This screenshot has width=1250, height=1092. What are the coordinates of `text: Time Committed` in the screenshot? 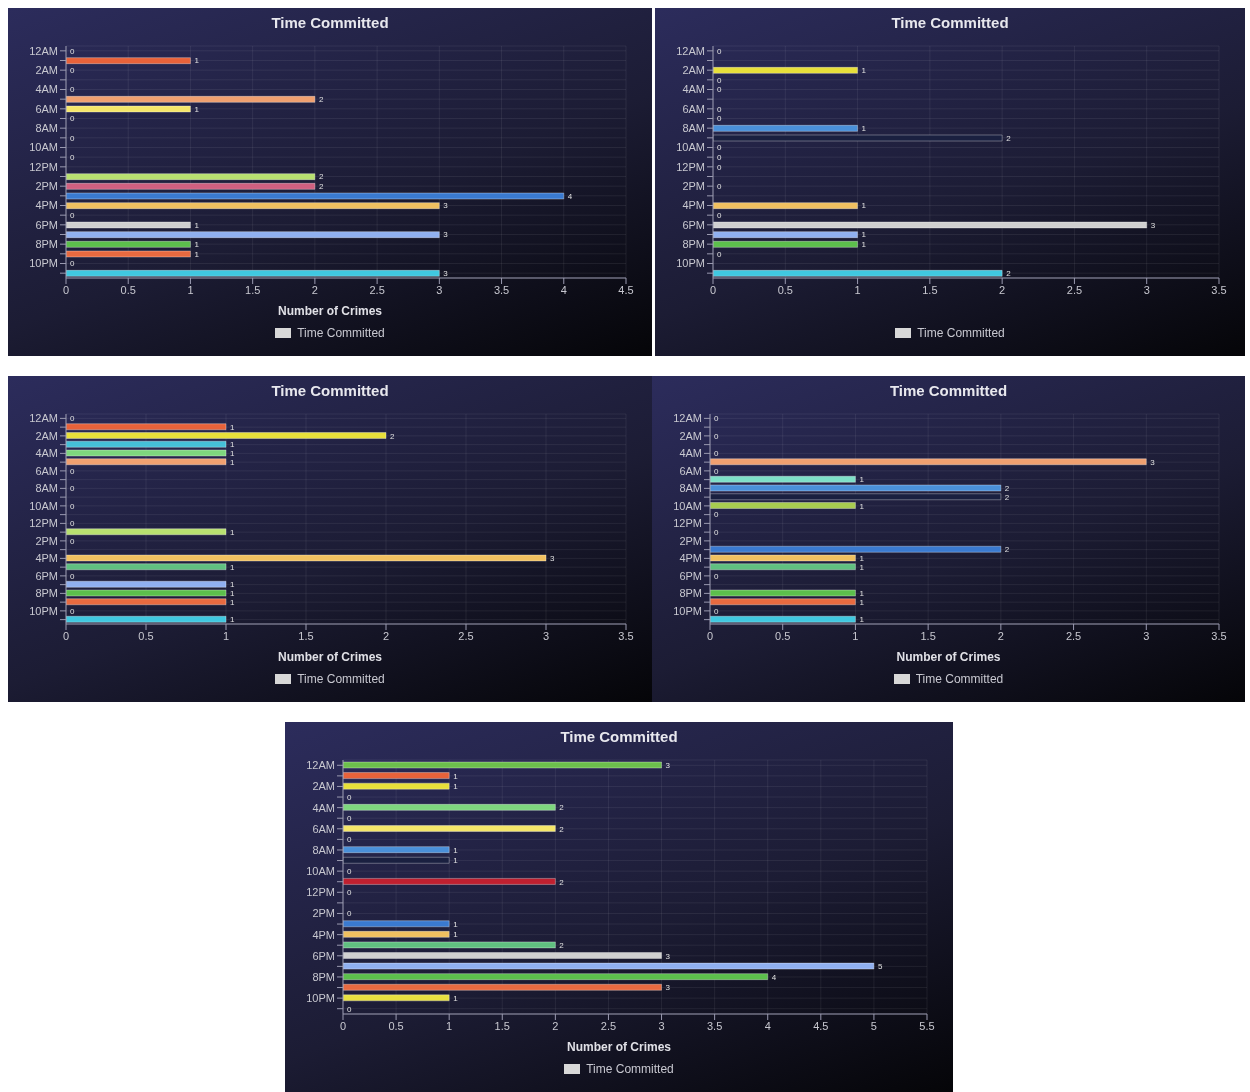 It's located at (959, 679).